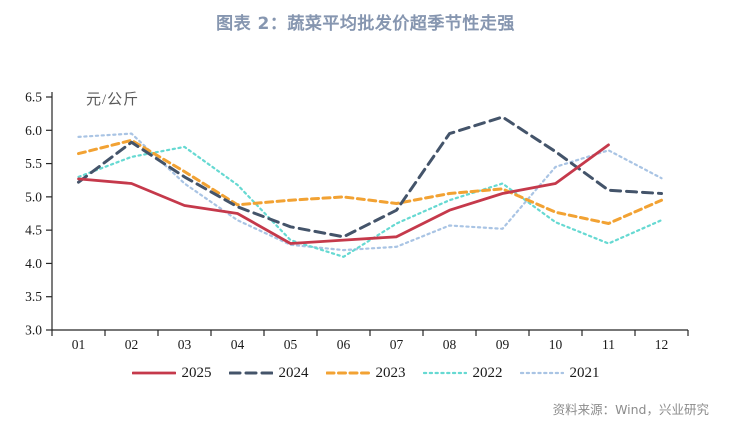 The width and height of the screenshot is (731, 429). What do you see at coordinates (662, 344) in the screenshot?
I see `x-tick-label: 12` at bounding box center [662, 344].